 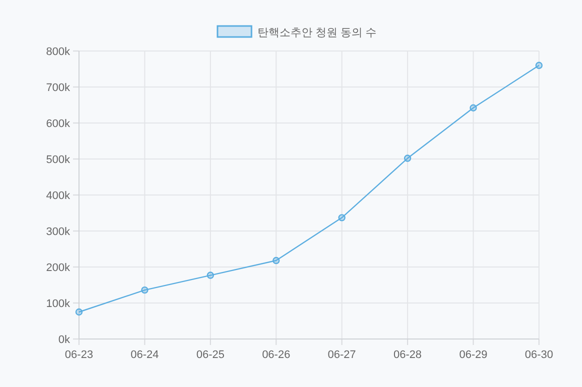 What do you see at coordinates (58, 304) in the screenshot?
I see `y-tick-label: 100k` at bounding box center [58, 304].